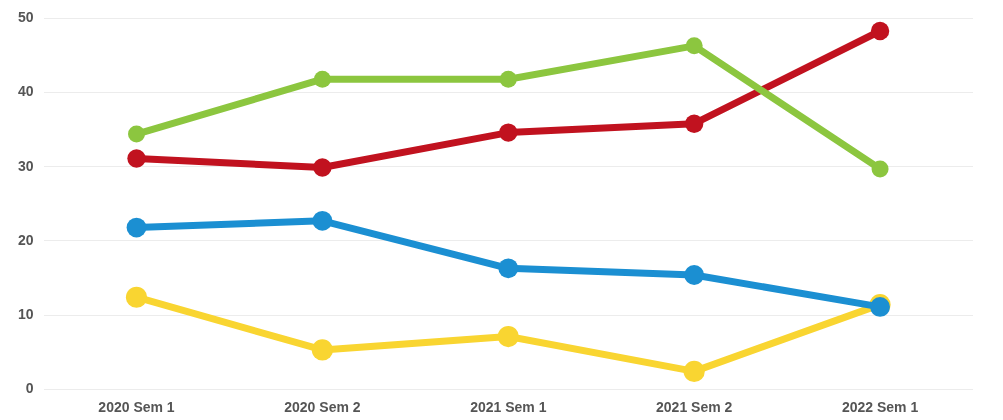 This screenshot has width=1003, height=420. What do you see at coordinates (880, 407) in the screenshot?
I see `x-tick-label: 2022 Sem 1` at bounding box center [880, 407].